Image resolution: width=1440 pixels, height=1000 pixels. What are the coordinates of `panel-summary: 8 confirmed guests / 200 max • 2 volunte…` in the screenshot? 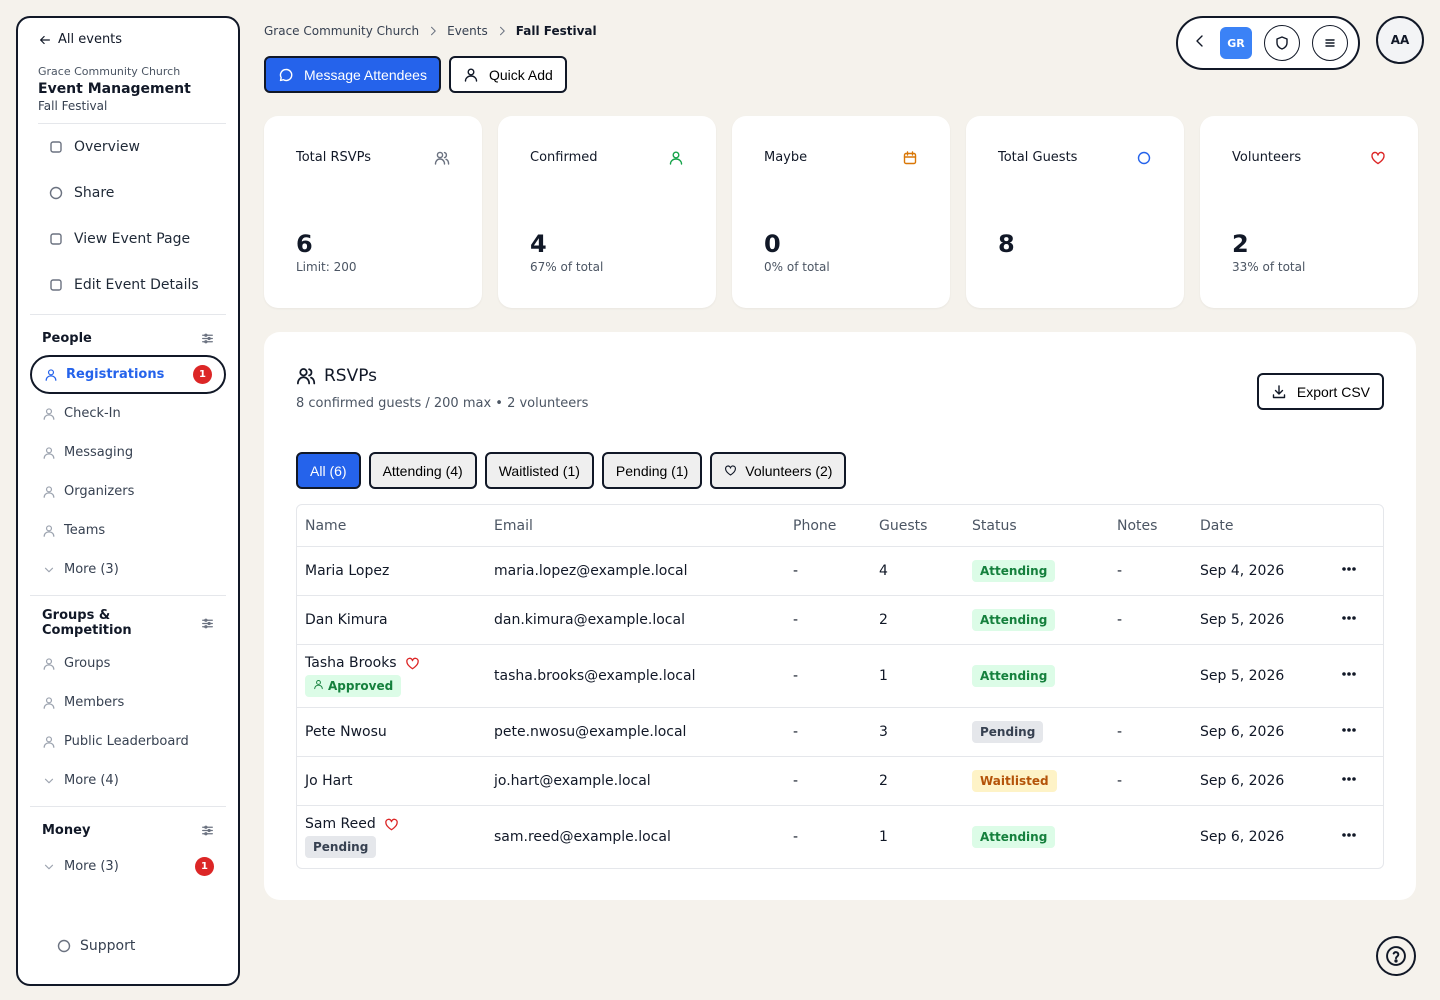 It's located at (442, 403).